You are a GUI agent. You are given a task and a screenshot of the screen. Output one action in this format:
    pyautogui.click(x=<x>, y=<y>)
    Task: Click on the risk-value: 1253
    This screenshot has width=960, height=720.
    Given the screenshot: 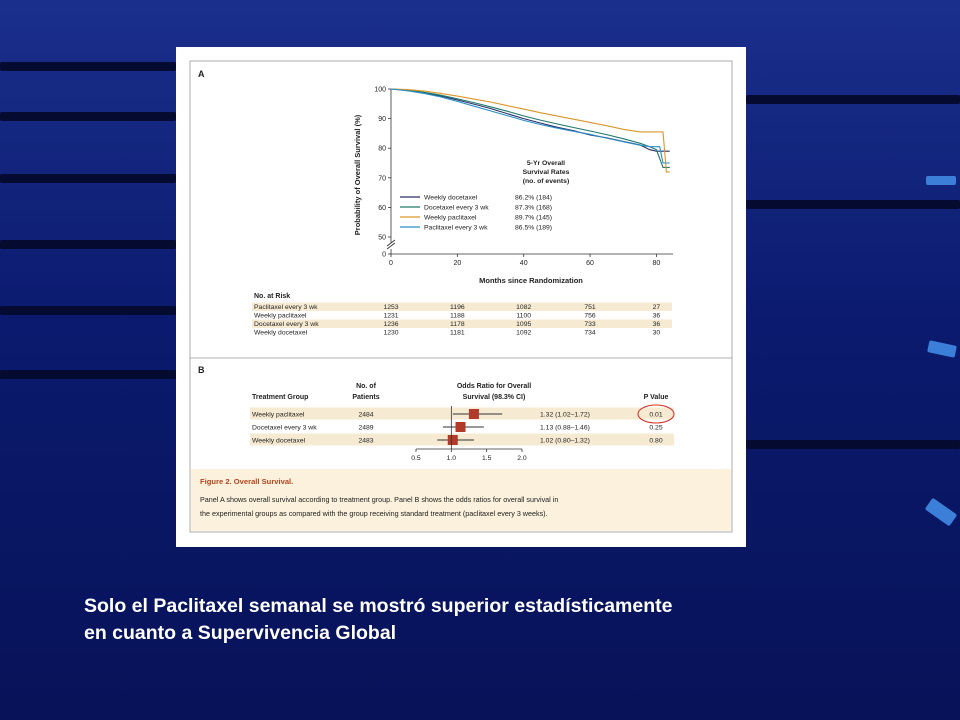 What is the action you would take?
    pyautogui.click(x=390, y=307)
    